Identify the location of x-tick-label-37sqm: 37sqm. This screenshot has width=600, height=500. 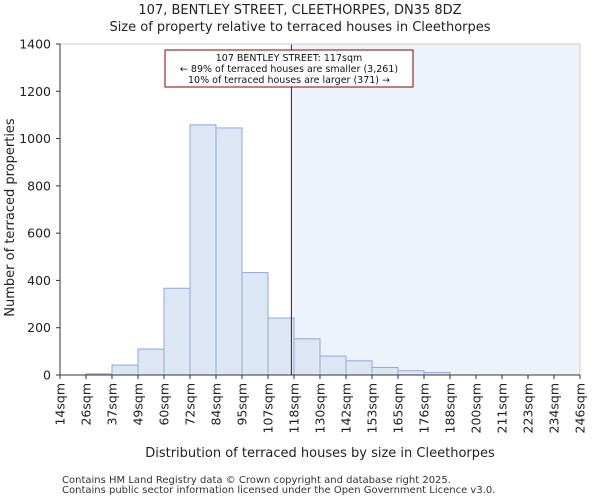
(112, 404).